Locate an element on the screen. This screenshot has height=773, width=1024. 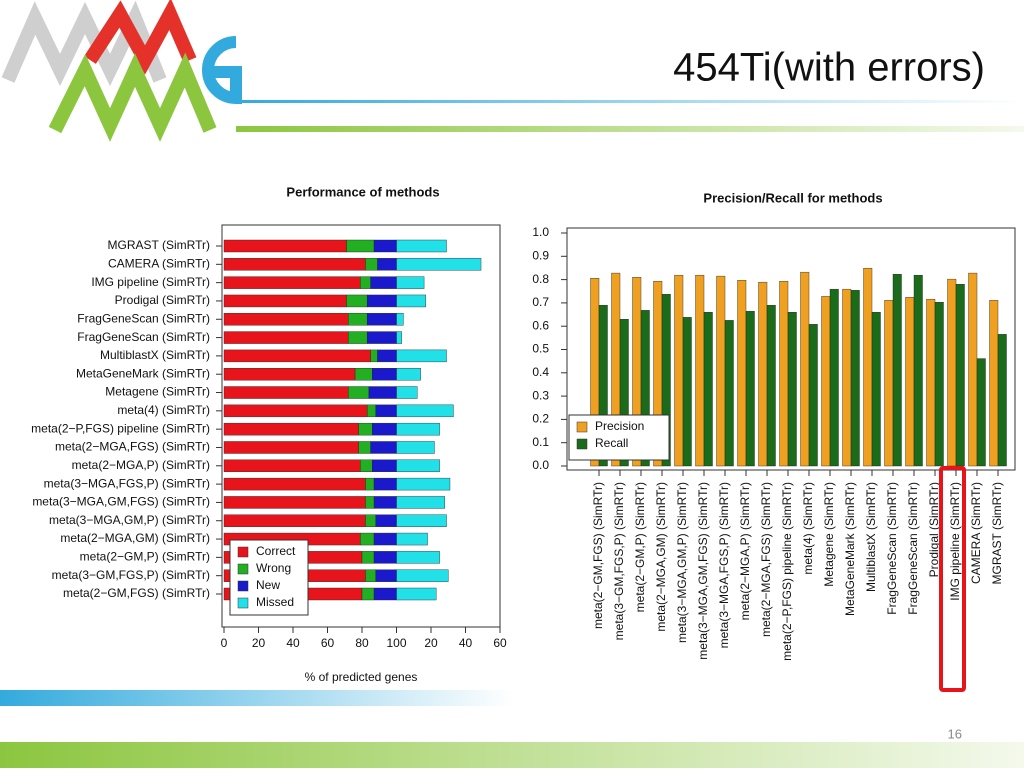
x-tick-label: meta(3−MGA,FGS,P) (SimRTr) is located at coordinates (724, 565).